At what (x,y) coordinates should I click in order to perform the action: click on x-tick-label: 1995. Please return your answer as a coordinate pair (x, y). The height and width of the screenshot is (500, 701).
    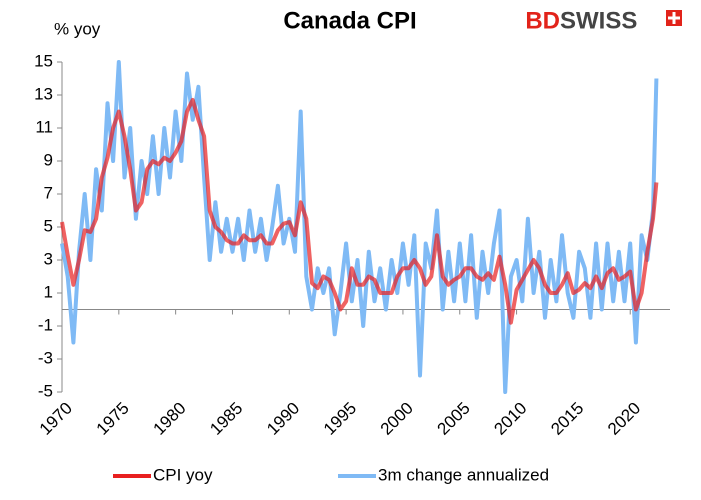
    Looking at the image, I should click on (340, 419).